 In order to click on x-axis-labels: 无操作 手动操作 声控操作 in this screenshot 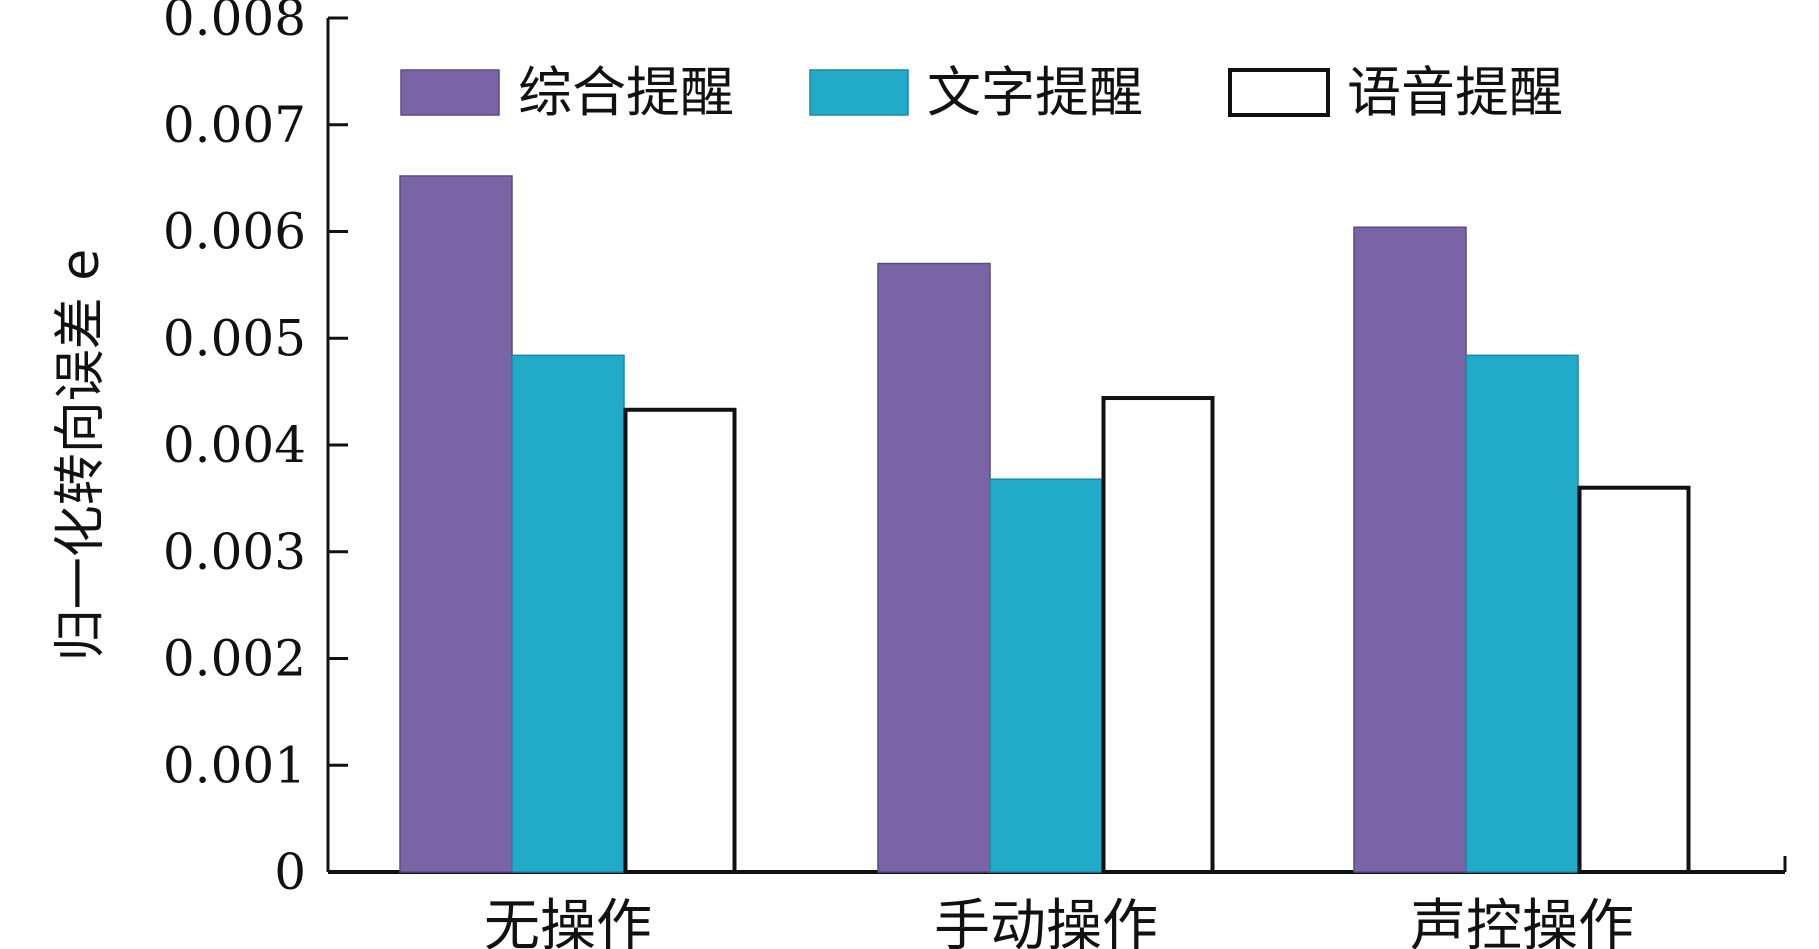, I will do `click(1059, 921)`.